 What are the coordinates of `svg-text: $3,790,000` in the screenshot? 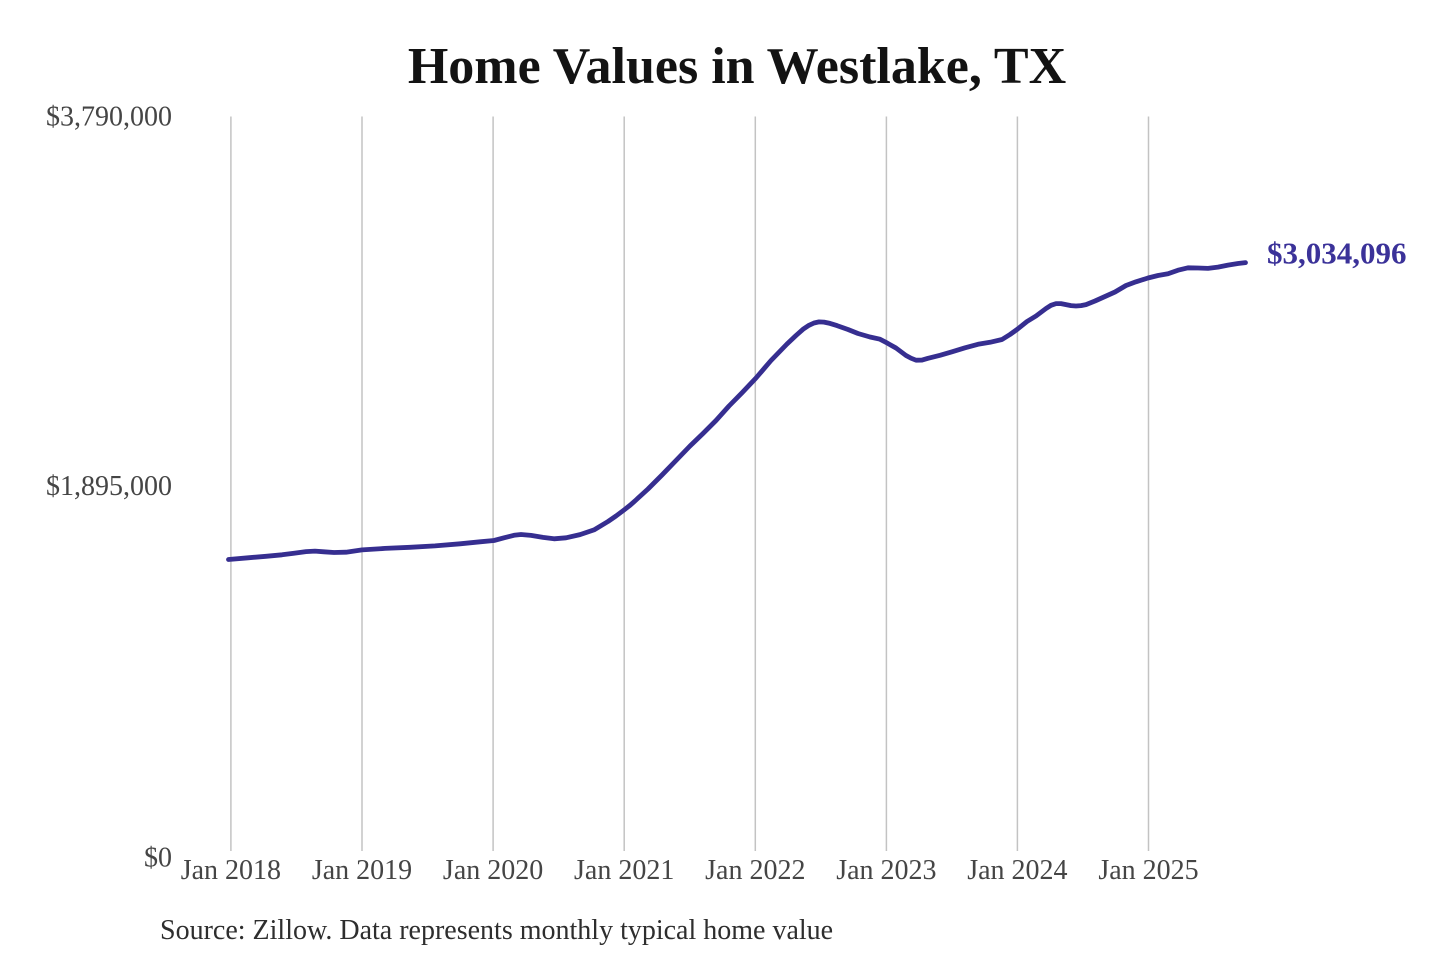 It's located at (109, 117).